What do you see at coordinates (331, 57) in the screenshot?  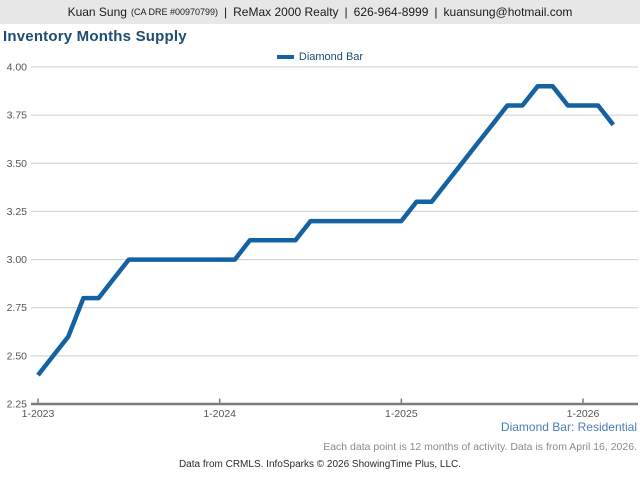 I see `legend-label: Diamond Bar` at bounding box center [331, 57].